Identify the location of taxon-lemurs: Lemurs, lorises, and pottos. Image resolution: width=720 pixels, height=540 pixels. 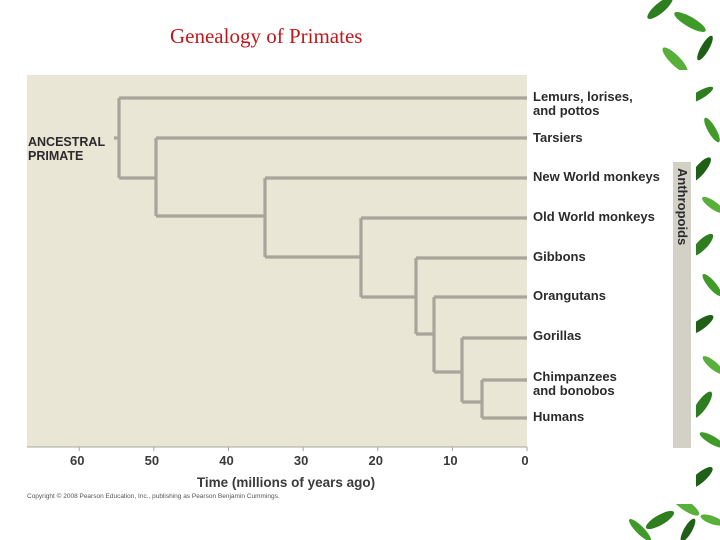
(584, 103).